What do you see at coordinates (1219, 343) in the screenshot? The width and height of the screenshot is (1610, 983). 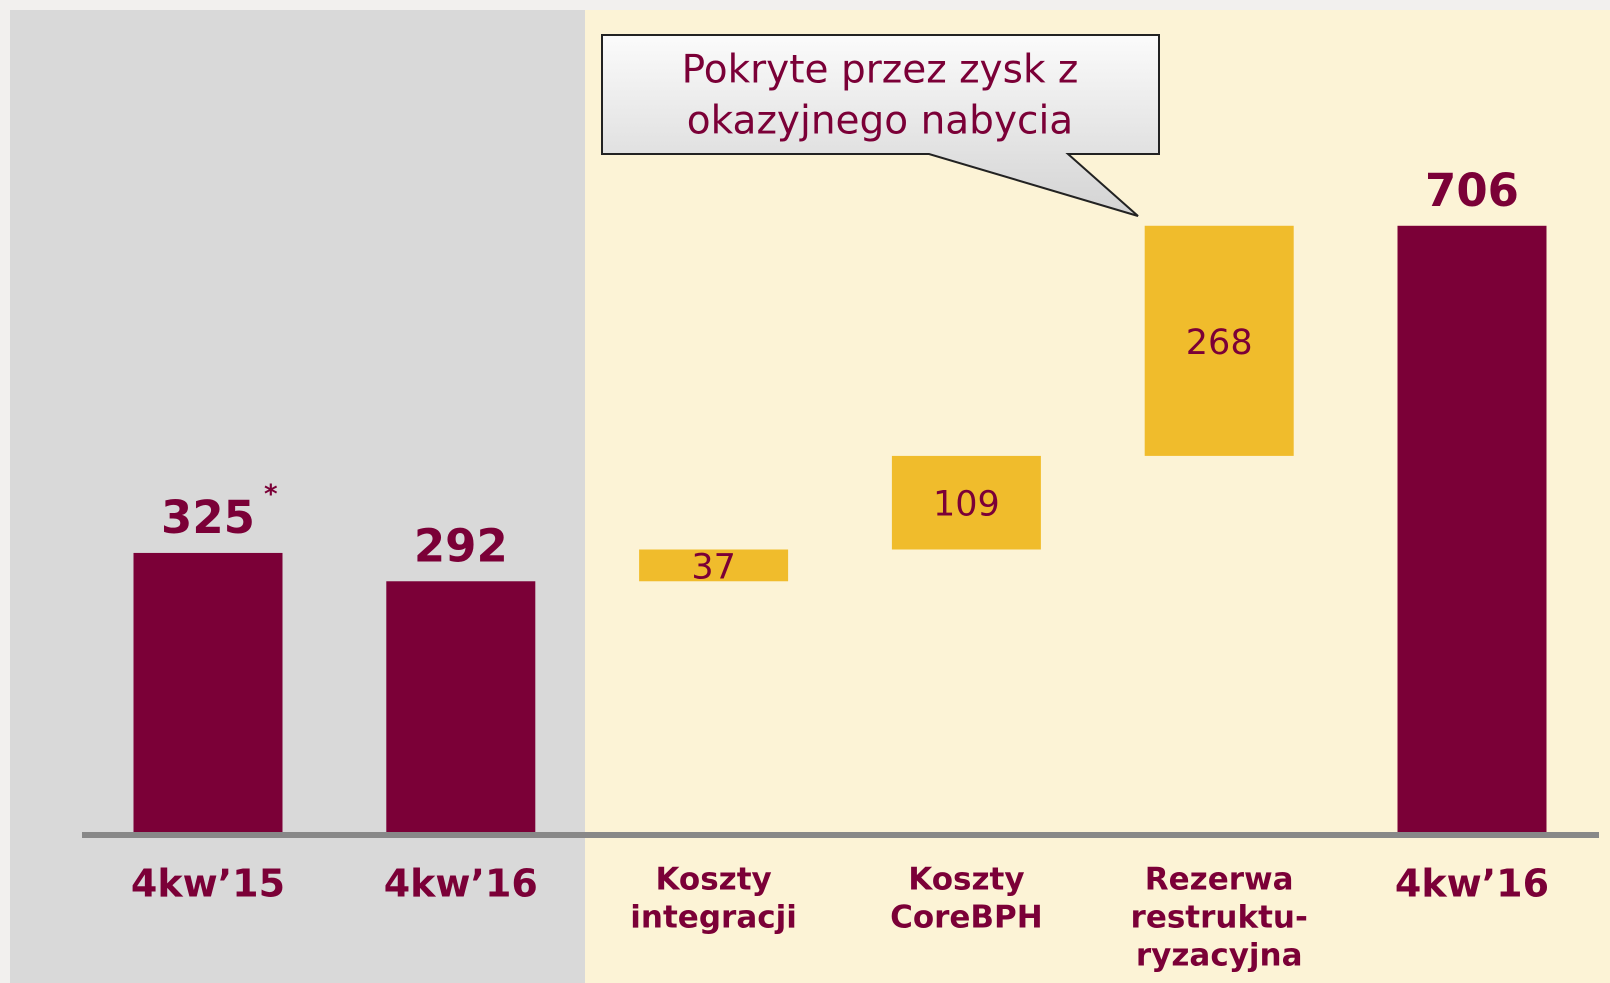 I see `value-label: 268` at bounding box center [1219, 343].